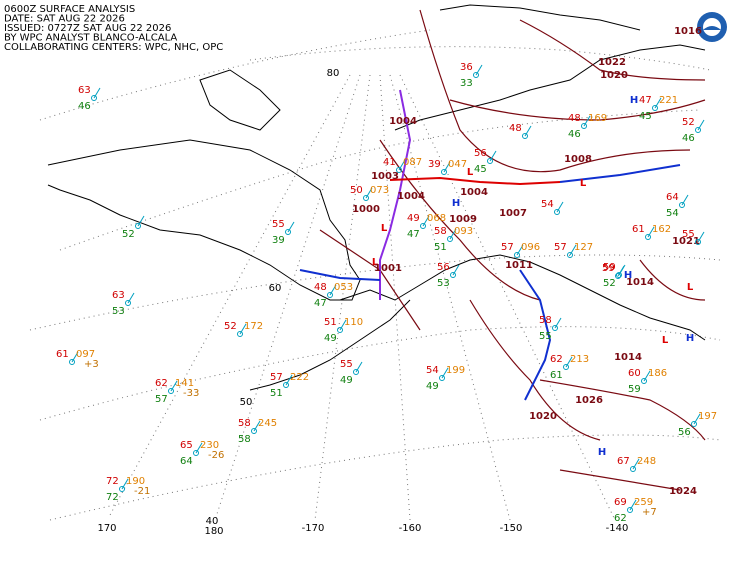 The image size is (748, 562). Describe the element at coordinates (445, 378) in the screenshot. I see `station-plot: 54 199 49` at that location.